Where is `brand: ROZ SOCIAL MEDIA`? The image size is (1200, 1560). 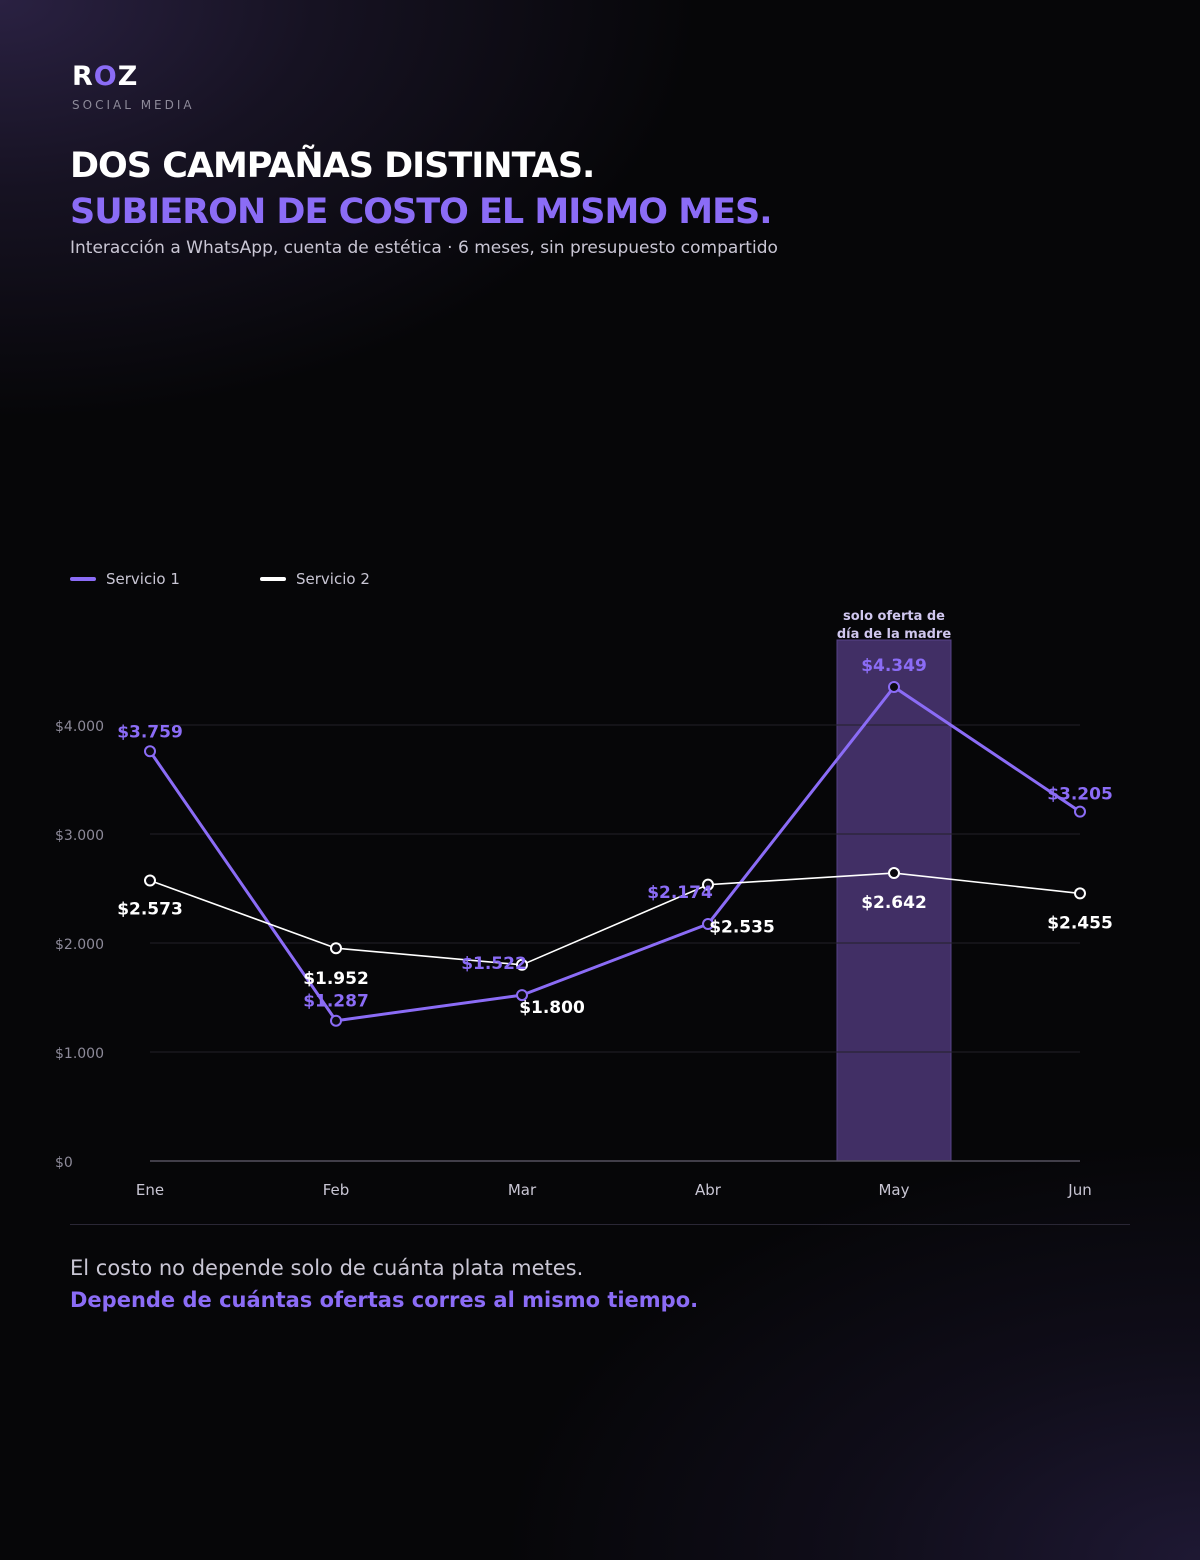
brand: ROZ SOCIAL MEDIA is located at coordinates (133, 87).